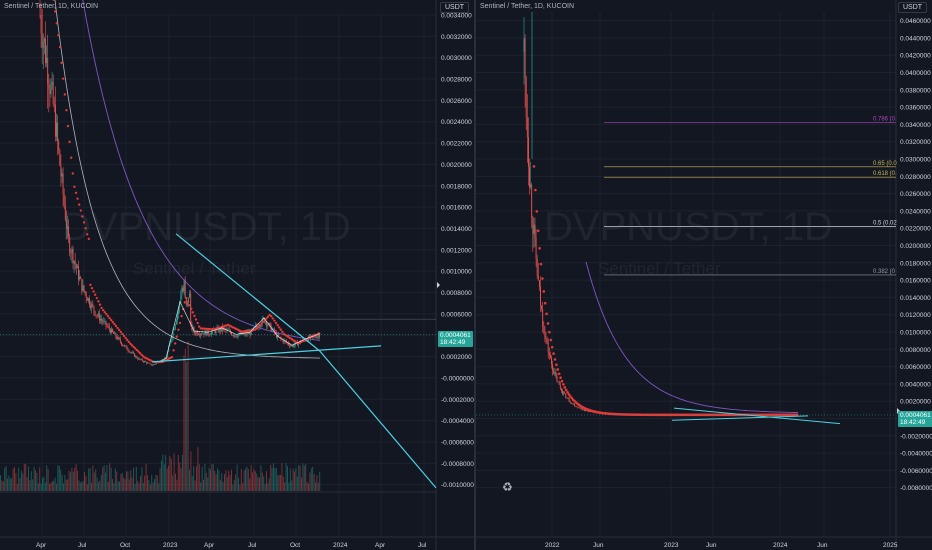 This screenshot has height=550, width=932. What do you see at coordinates (456, 250) in the screenshot?
I see `y-tick-label: 0.0012000` at bounding box center [456, 250].